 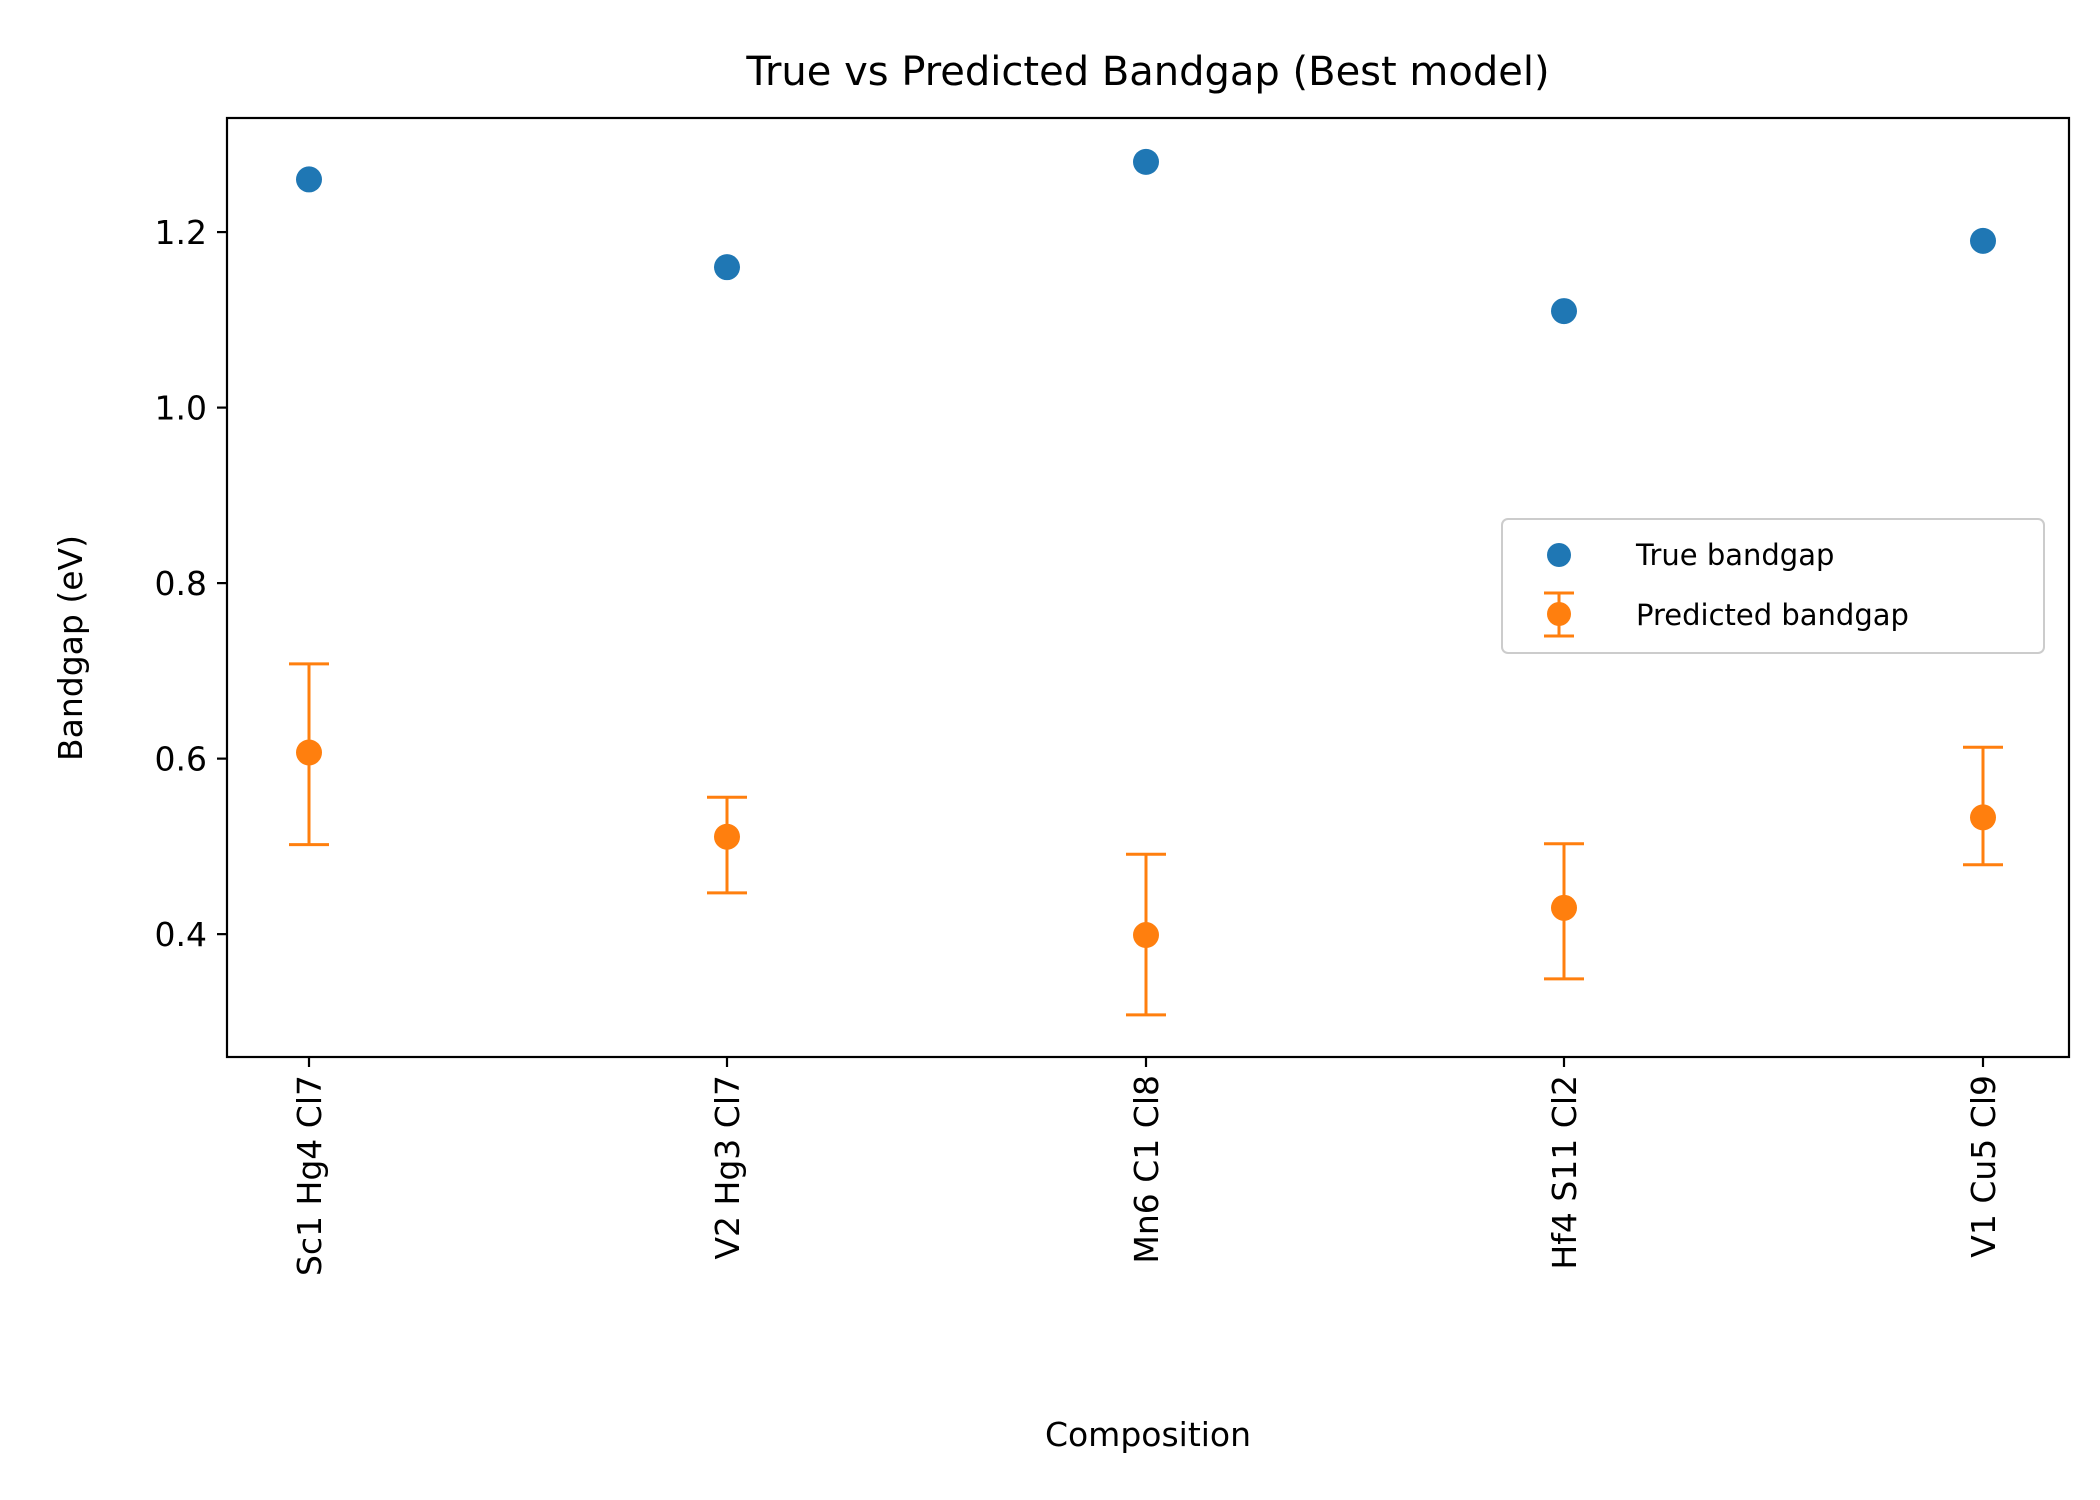 What do you see at coordinates (181, 759) in the screenshot?
I see `y-tick-label: 0.6` at bounding box center [181, 759].